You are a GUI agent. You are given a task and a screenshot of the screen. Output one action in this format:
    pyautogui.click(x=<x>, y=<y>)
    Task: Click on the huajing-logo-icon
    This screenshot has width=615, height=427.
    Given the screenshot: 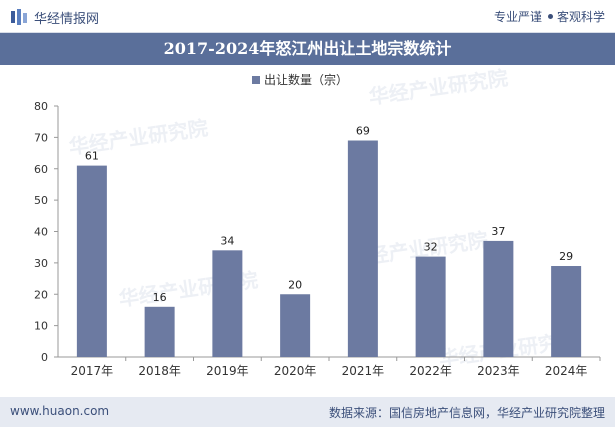 What is the action you would take?
    pyautogui.click(x=19, y=17)
    